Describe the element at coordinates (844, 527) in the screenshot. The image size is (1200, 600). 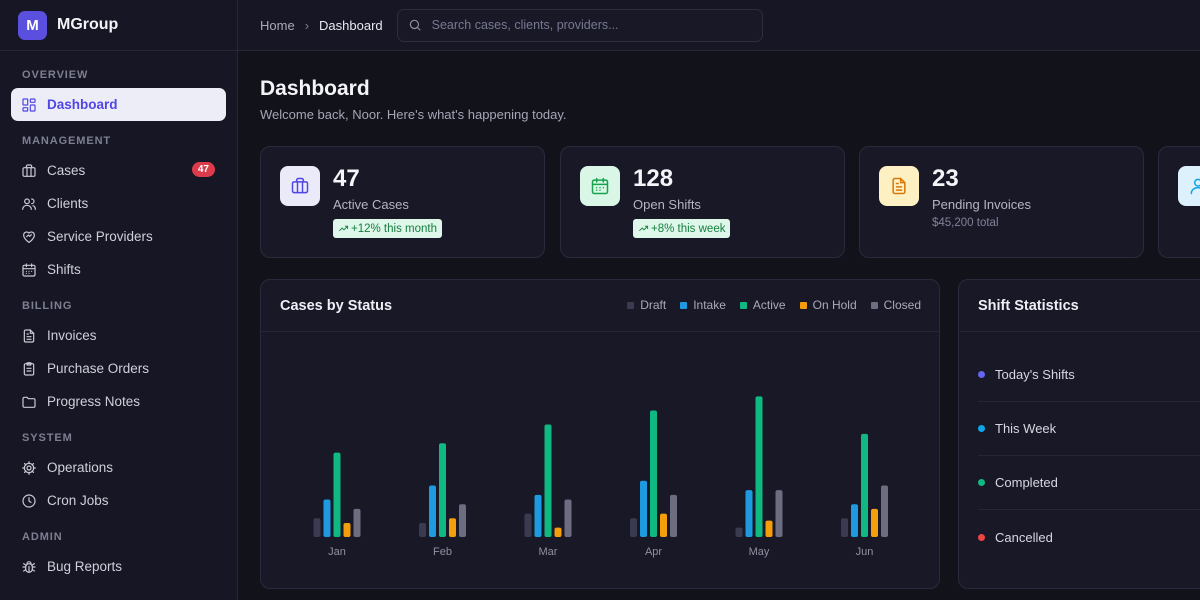
I see `bar-draft-jun` at that location.